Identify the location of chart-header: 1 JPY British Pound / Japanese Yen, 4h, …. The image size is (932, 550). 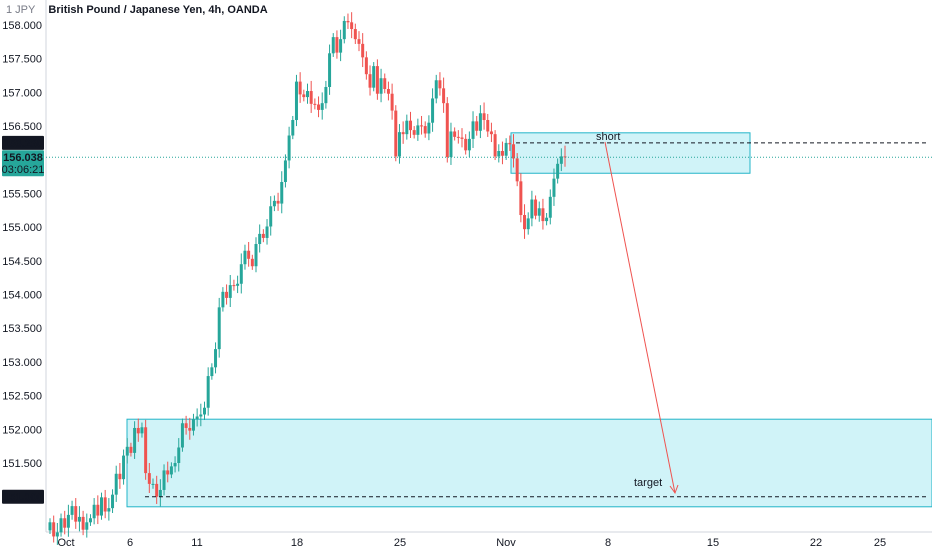
(137, 10).